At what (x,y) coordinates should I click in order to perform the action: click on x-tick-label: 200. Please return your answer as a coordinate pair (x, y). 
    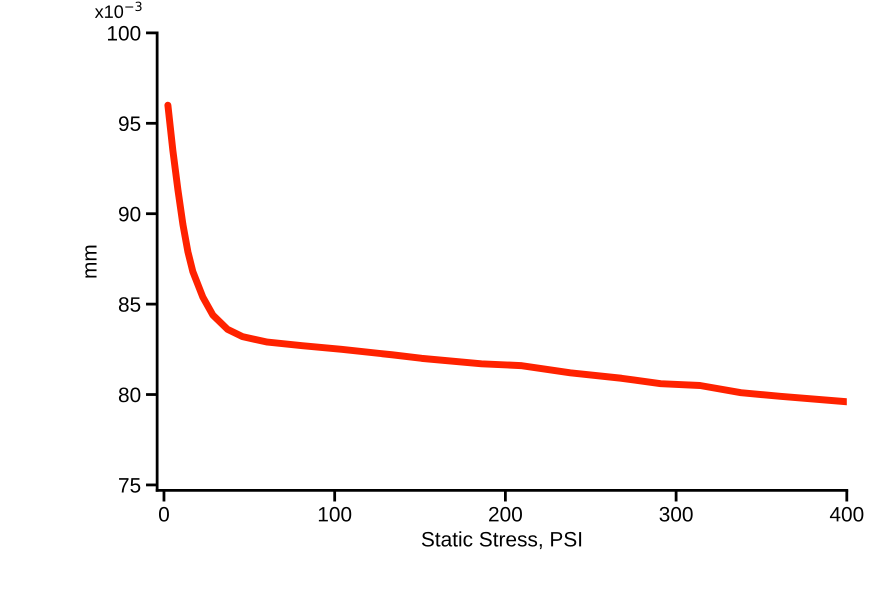
    Looking at the image, I should click on (505, 514).